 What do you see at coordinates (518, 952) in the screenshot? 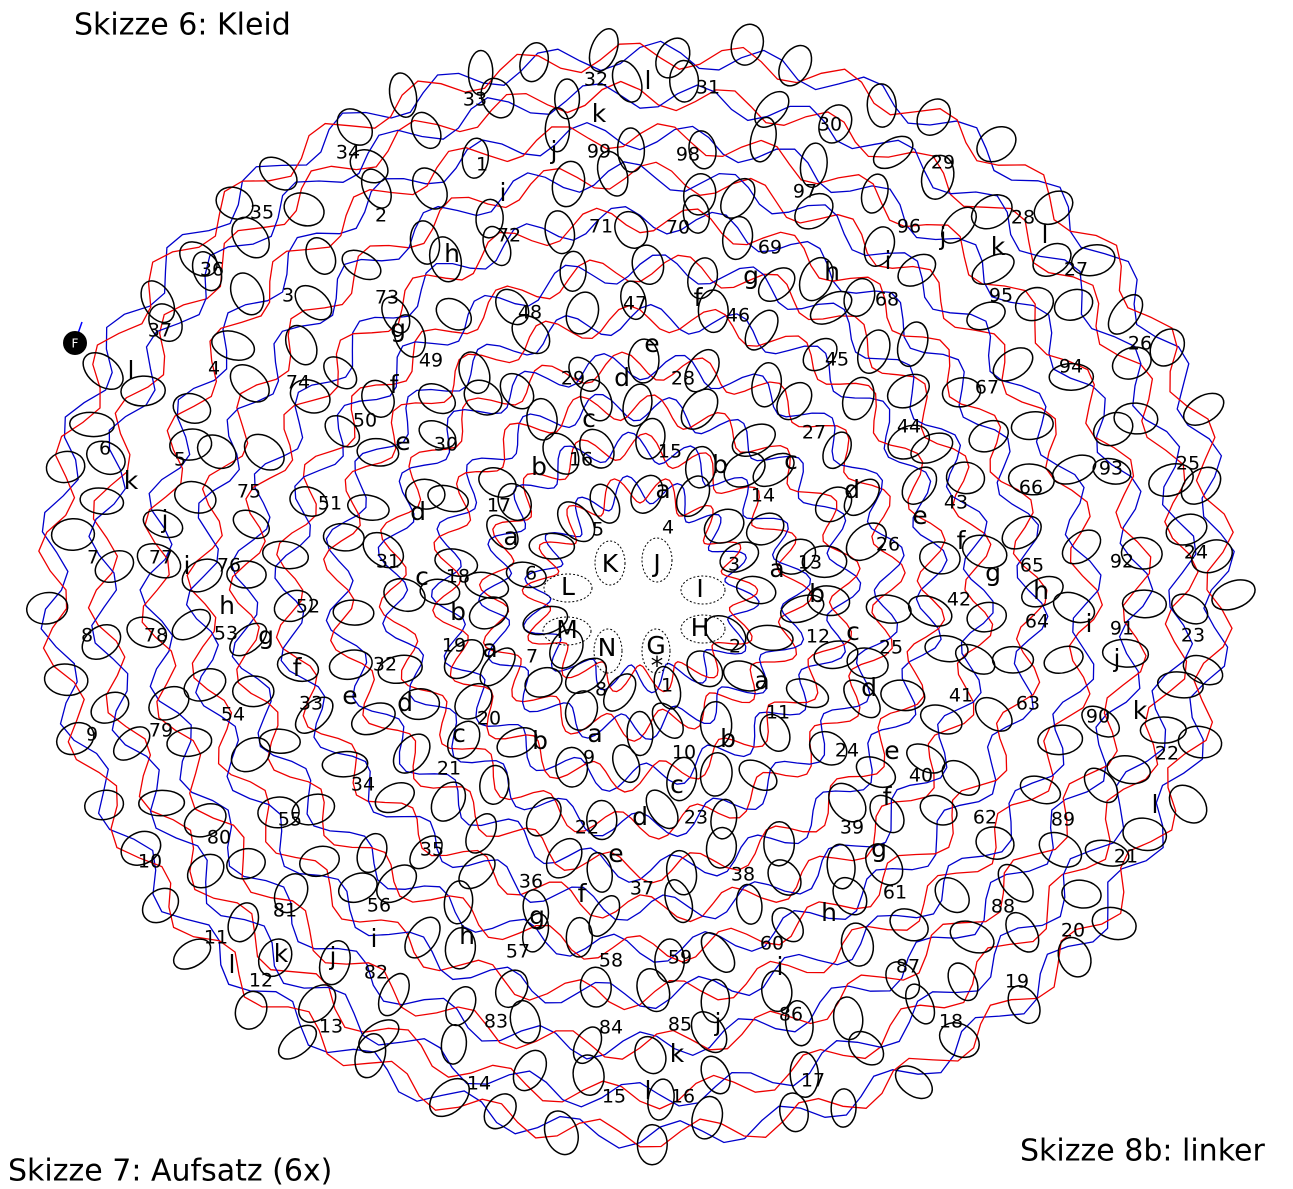
I see `row-number: 57` at bounding box center [518, 952].